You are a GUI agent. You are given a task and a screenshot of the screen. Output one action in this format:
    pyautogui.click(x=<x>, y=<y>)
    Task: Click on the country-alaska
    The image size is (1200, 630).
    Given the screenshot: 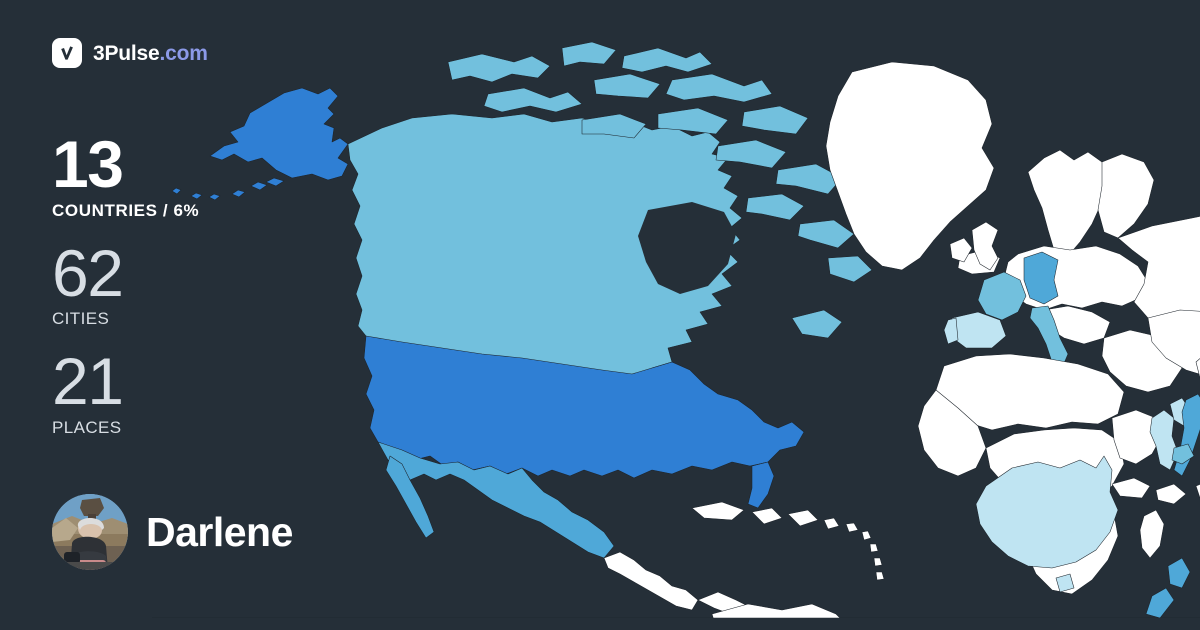 What is the action you would take?
    pyautogui.click(x=279, y=134)
    